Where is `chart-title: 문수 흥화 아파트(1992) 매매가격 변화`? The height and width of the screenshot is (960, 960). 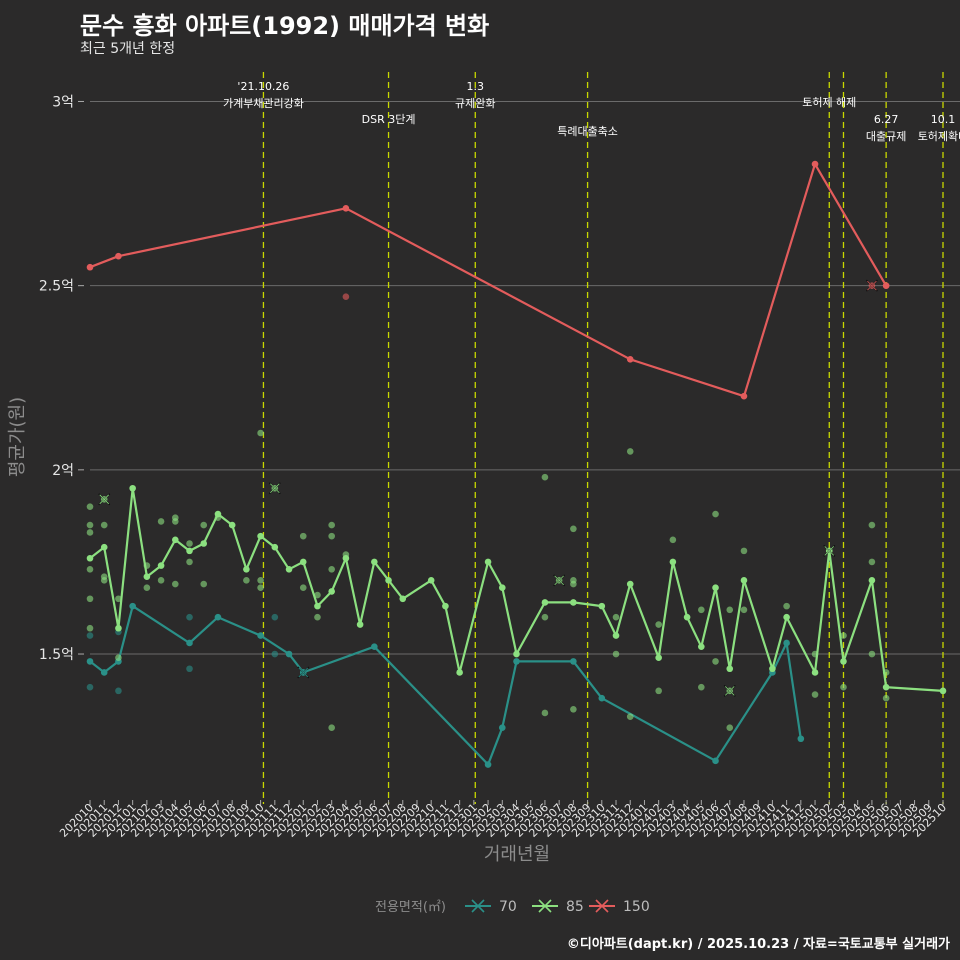
chart-title: 문수 흥화 아파트(1992) 매매가격 변화 is located at coordinates (285, 26).